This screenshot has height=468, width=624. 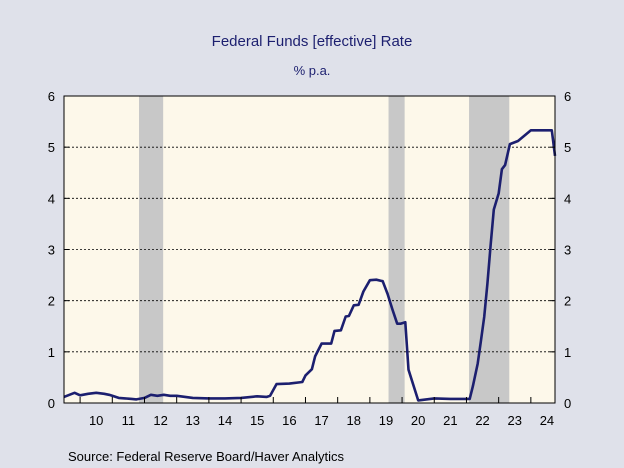 What do you see at coordinates (450, 420) in the screenshot?
I see `x-tick-label: 21` at bounding box center [450, 420].